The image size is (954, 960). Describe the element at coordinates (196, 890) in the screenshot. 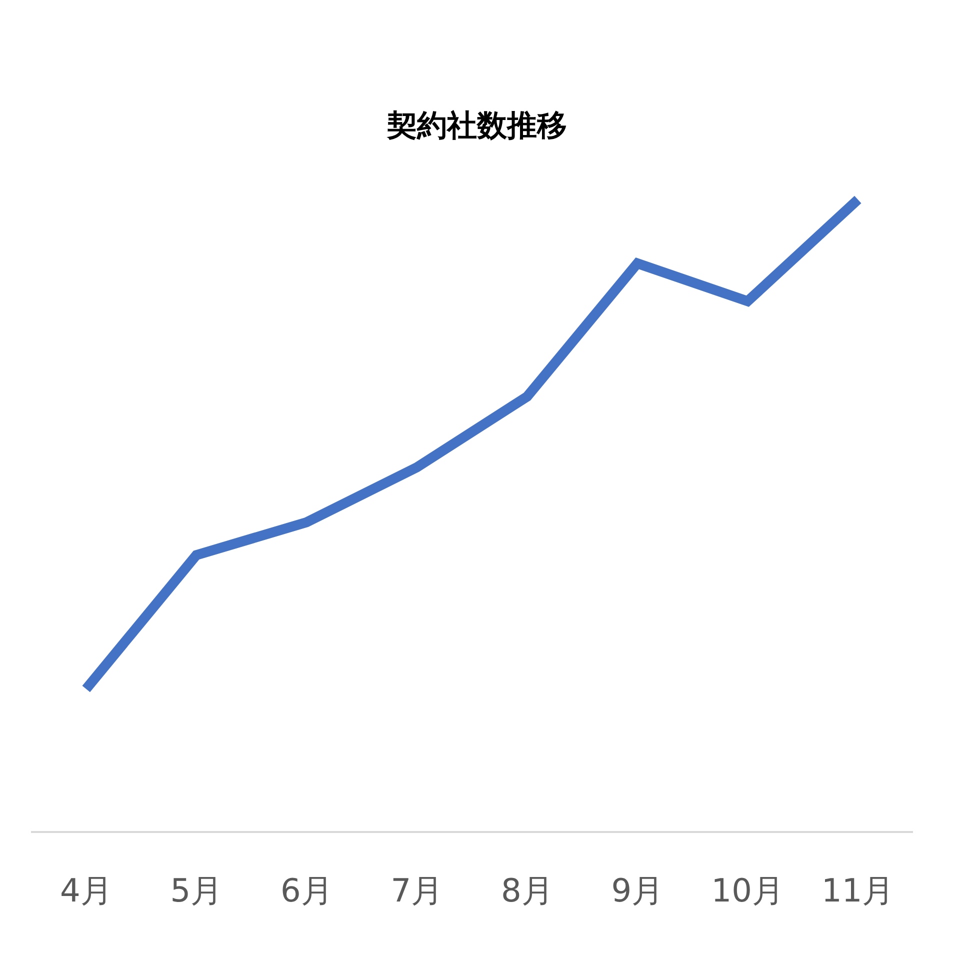

I see `x-tick-label: 5月` at that location.